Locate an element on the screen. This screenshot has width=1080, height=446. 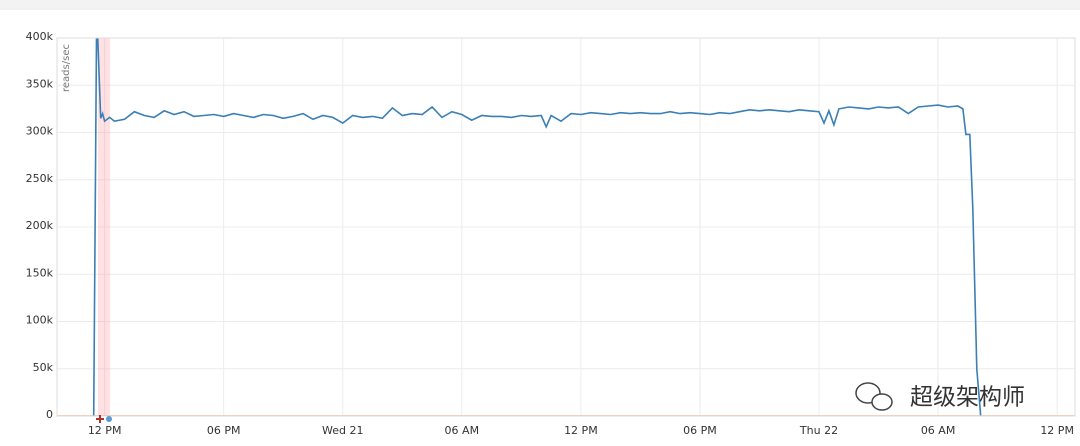
y-tick-label: 250k is located at coordinates (40, 178).